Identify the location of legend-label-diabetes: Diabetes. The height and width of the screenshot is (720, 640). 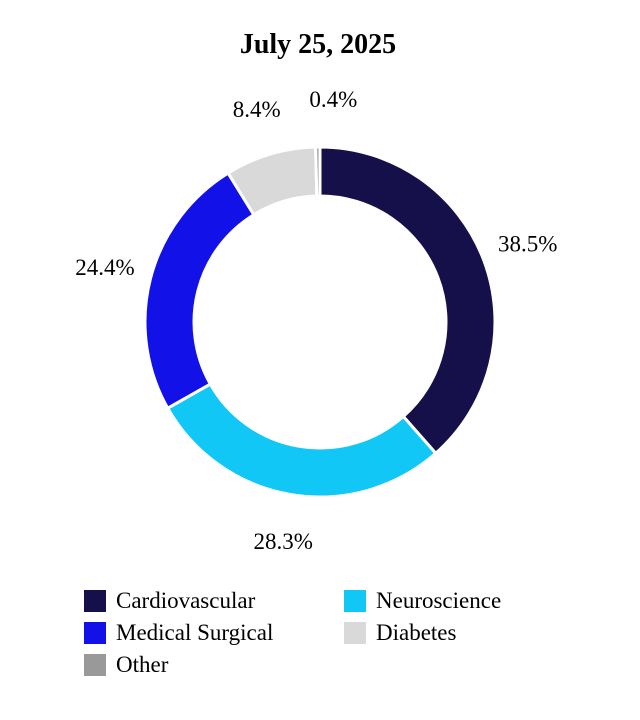
(416, 632).